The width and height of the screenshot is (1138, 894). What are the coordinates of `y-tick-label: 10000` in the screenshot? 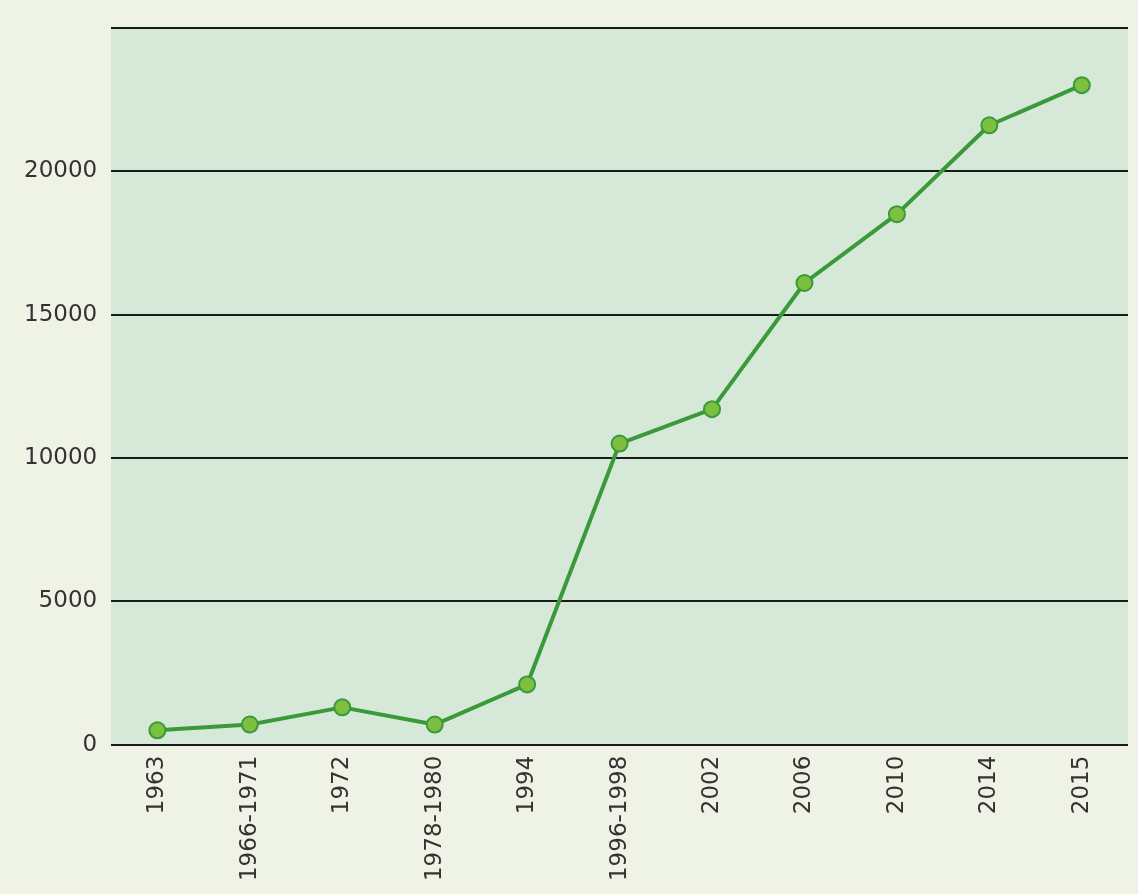 It's located at (60, 455).